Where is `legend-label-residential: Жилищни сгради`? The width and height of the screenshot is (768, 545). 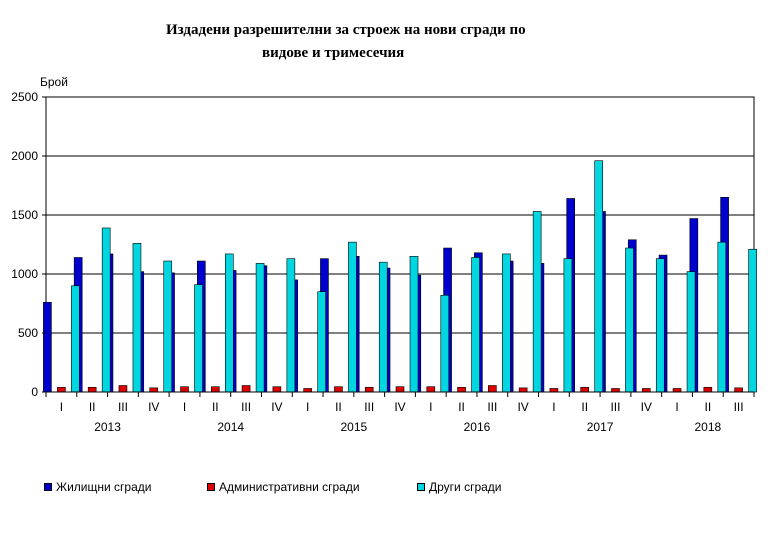 legend-label-residential: Жилищни сгради is located at coordinates (103, 487).